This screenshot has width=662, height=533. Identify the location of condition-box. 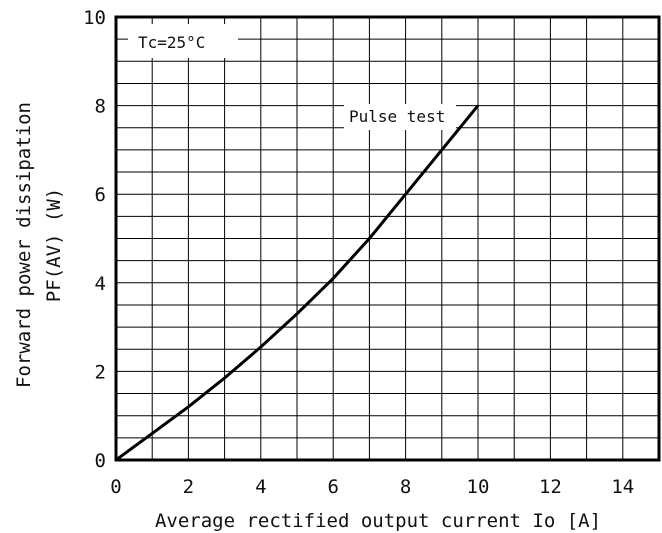
(183, 41).